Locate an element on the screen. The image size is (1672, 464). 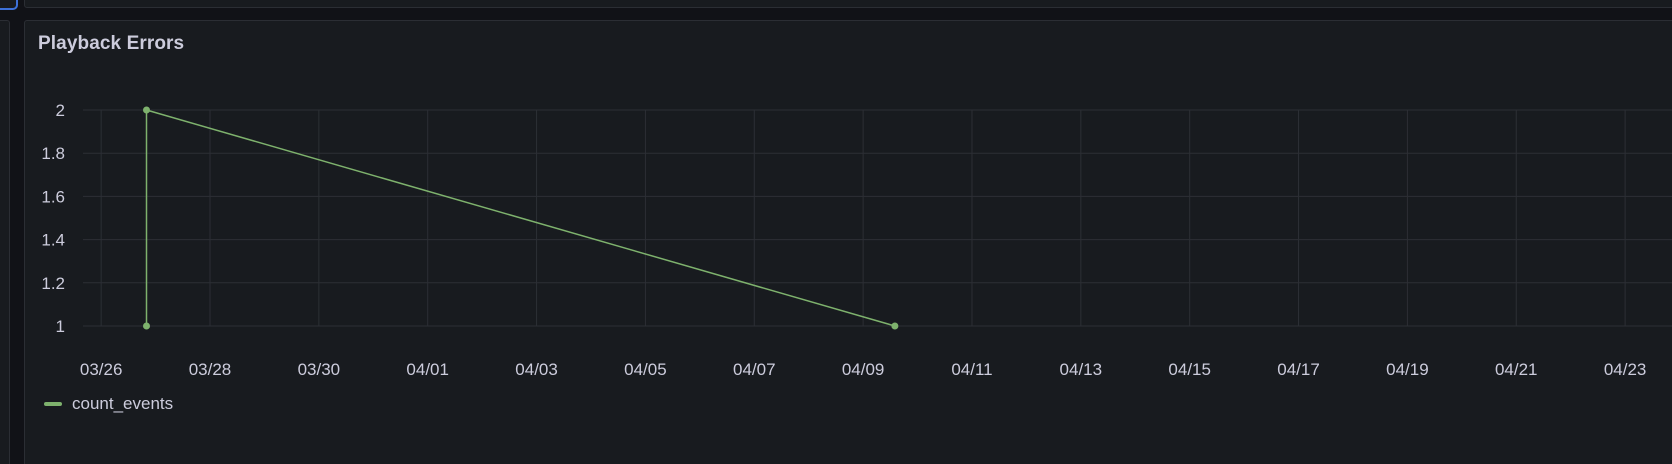
x-tick-label: 03/26 is located at coordinates (101, 369).